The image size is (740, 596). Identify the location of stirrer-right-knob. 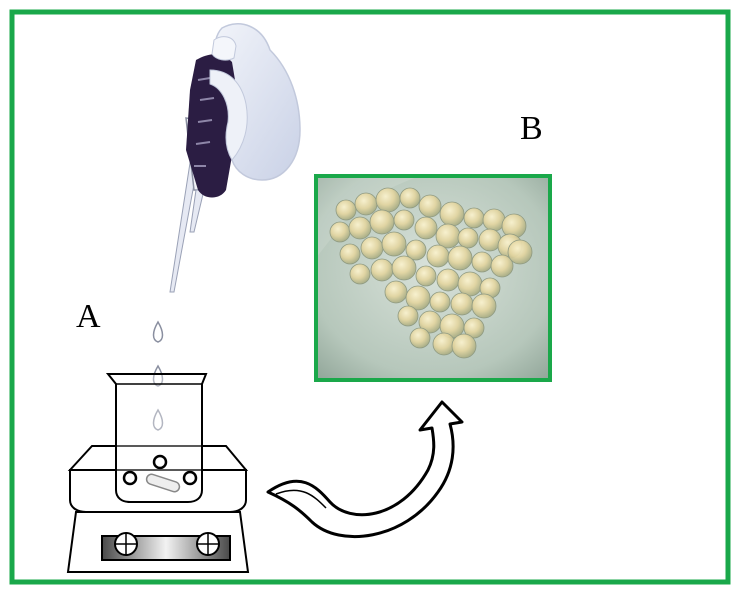
(208, 544).